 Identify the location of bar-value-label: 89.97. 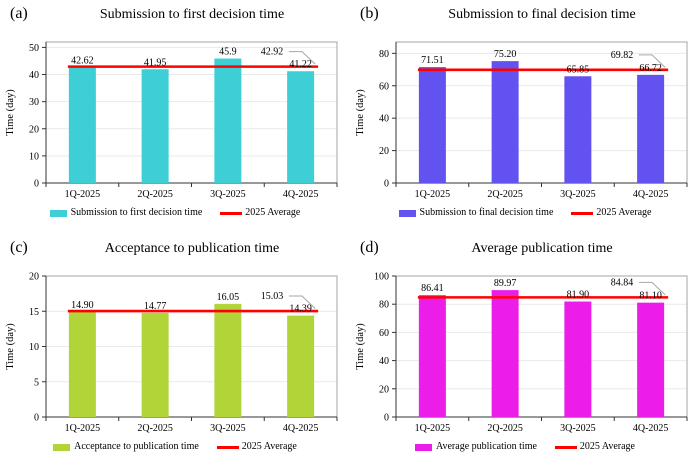
(505, 283).